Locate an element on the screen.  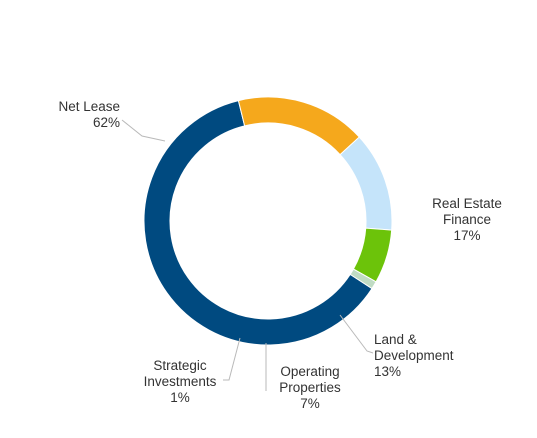
slice-name-label: Properties is located at coordinates (310, 387).